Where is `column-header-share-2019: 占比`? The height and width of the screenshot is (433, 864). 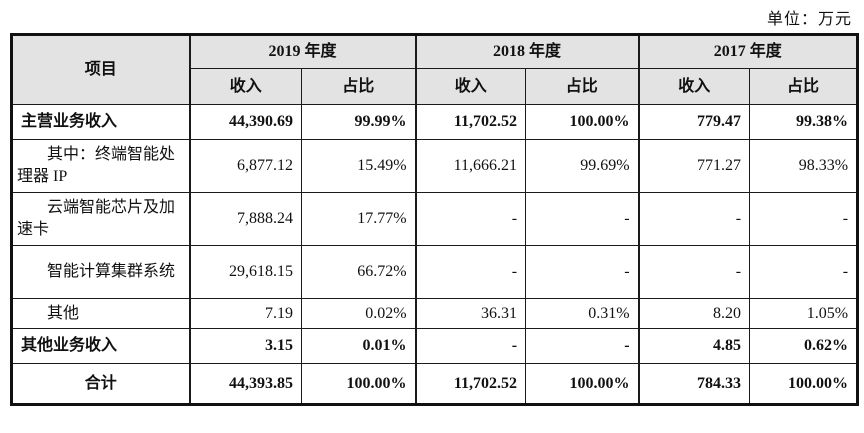 column-header-share-2019: 占比 is located at coordinates (358, 86).